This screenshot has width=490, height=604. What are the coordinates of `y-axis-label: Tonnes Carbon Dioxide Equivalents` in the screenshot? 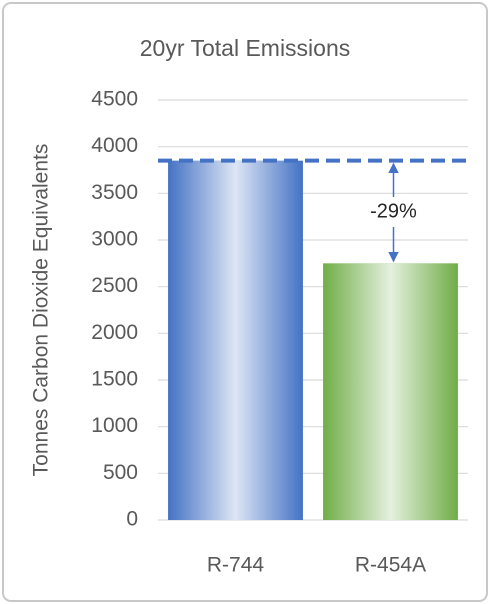 It's located at (41, 310).